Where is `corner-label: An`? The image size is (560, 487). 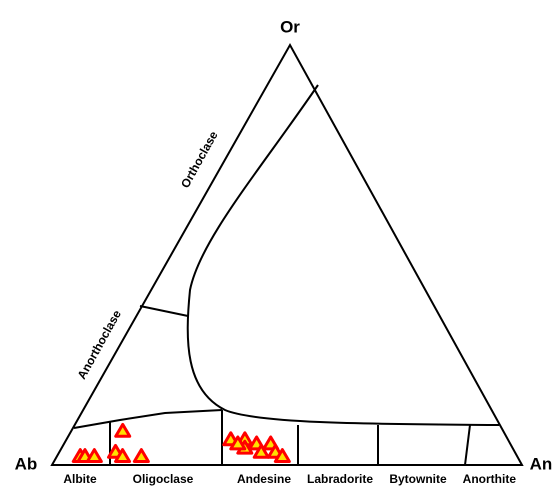
corner-label: An is located at coordinates (541, 463).